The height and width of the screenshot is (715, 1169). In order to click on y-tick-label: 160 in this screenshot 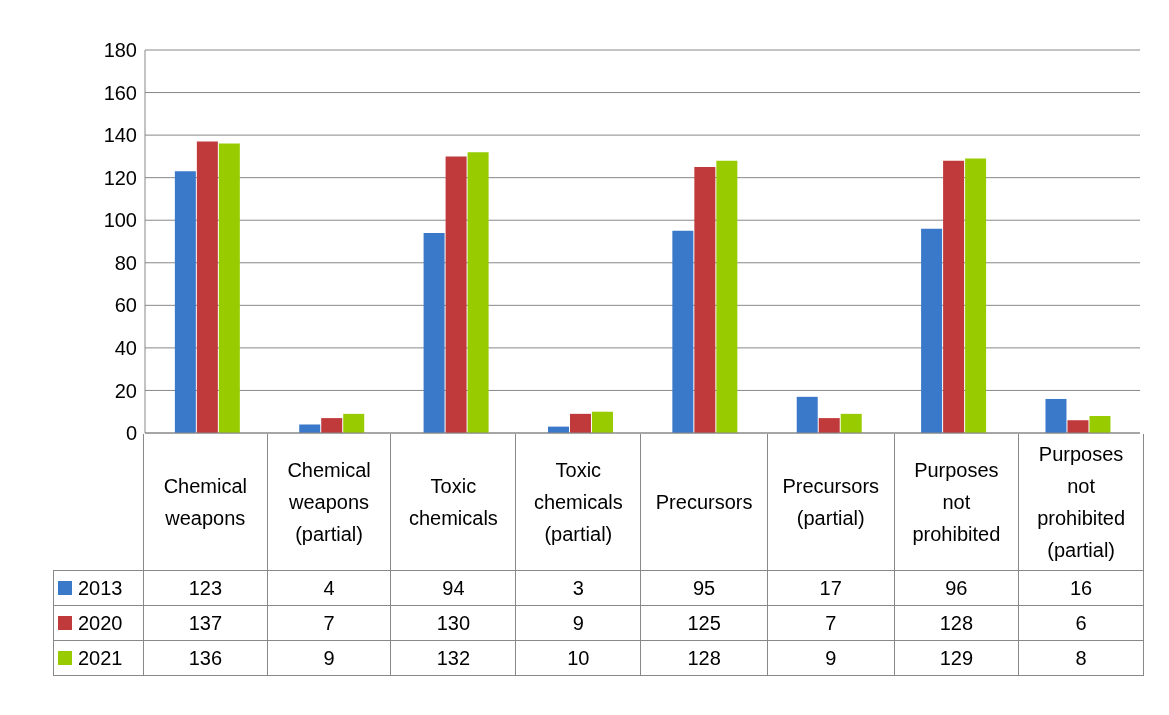, I will do `click(120, 92)`.